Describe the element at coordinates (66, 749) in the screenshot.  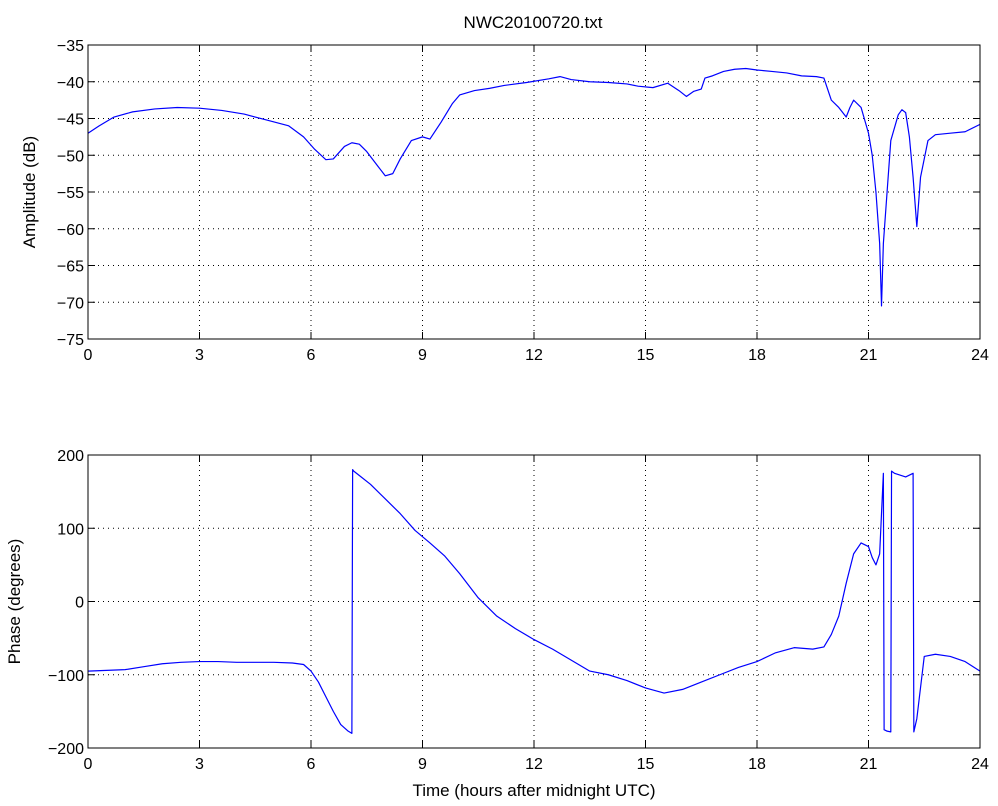
I see `y-tick-label: −200` at that location.